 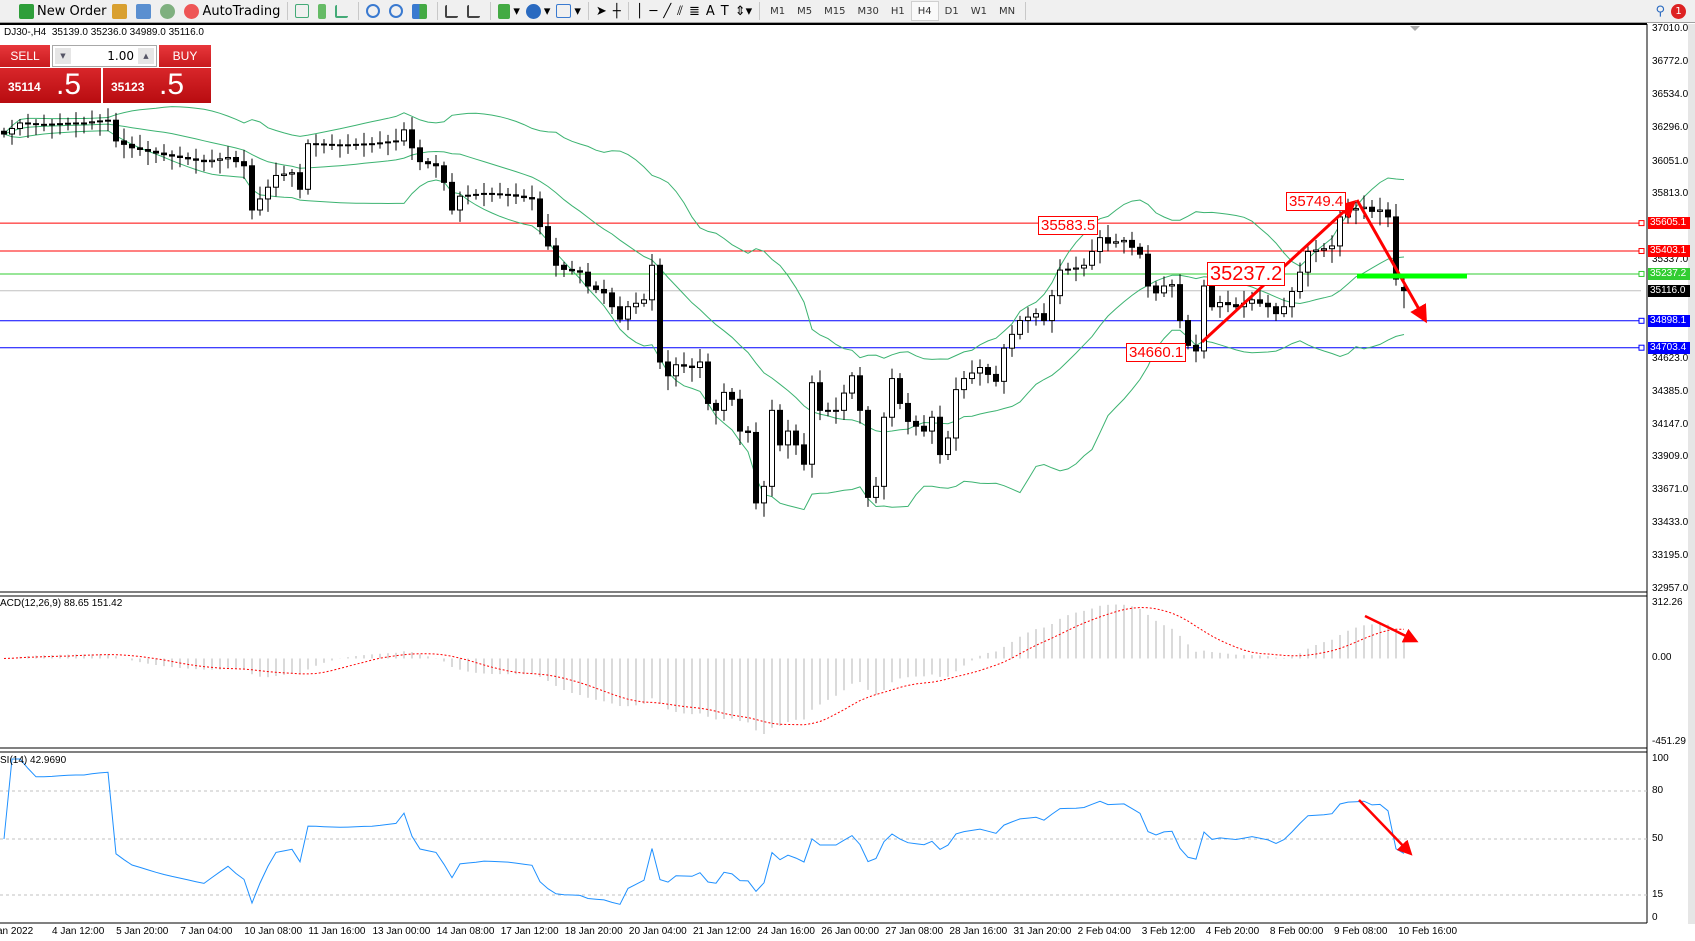 I want to click on tile-windows-button, so click(x=421, y=11).